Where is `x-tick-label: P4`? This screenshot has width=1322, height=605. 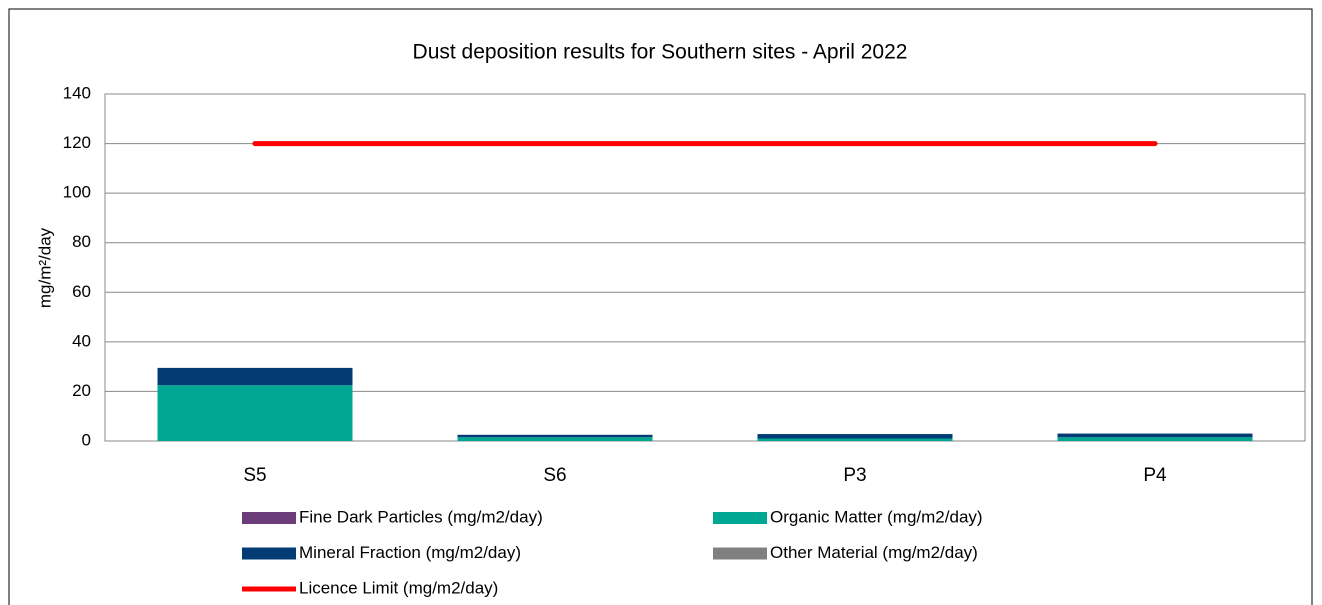
x-tick-label: P4 is located at coordinates (1155, 475).